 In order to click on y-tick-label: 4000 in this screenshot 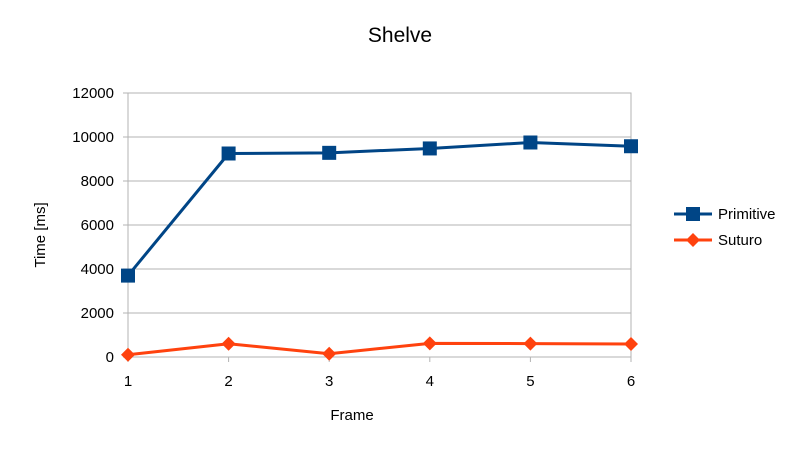, I will do `click(97, 269)`.